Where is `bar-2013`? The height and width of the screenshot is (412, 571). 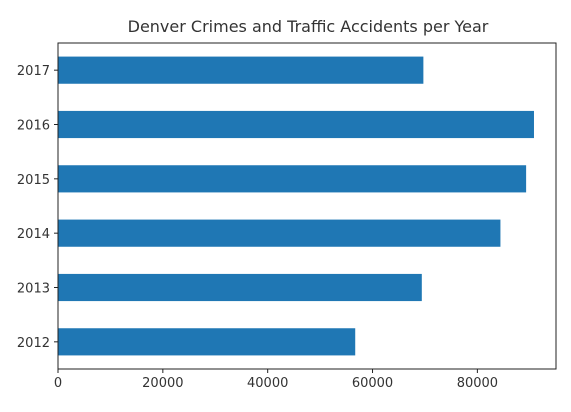 bar-2013 is located at coordinates (240, 287).